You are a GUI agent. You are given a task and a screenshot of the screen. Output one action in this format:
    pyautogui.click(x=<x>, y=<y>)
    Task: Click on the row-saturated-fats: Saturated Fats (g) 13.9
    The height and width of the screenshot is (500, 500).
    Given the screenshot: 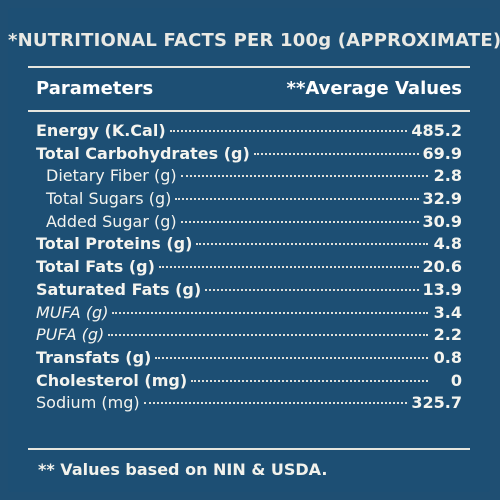 What is the action you would take?
    pyautogui.click(x=249, y=290)
    